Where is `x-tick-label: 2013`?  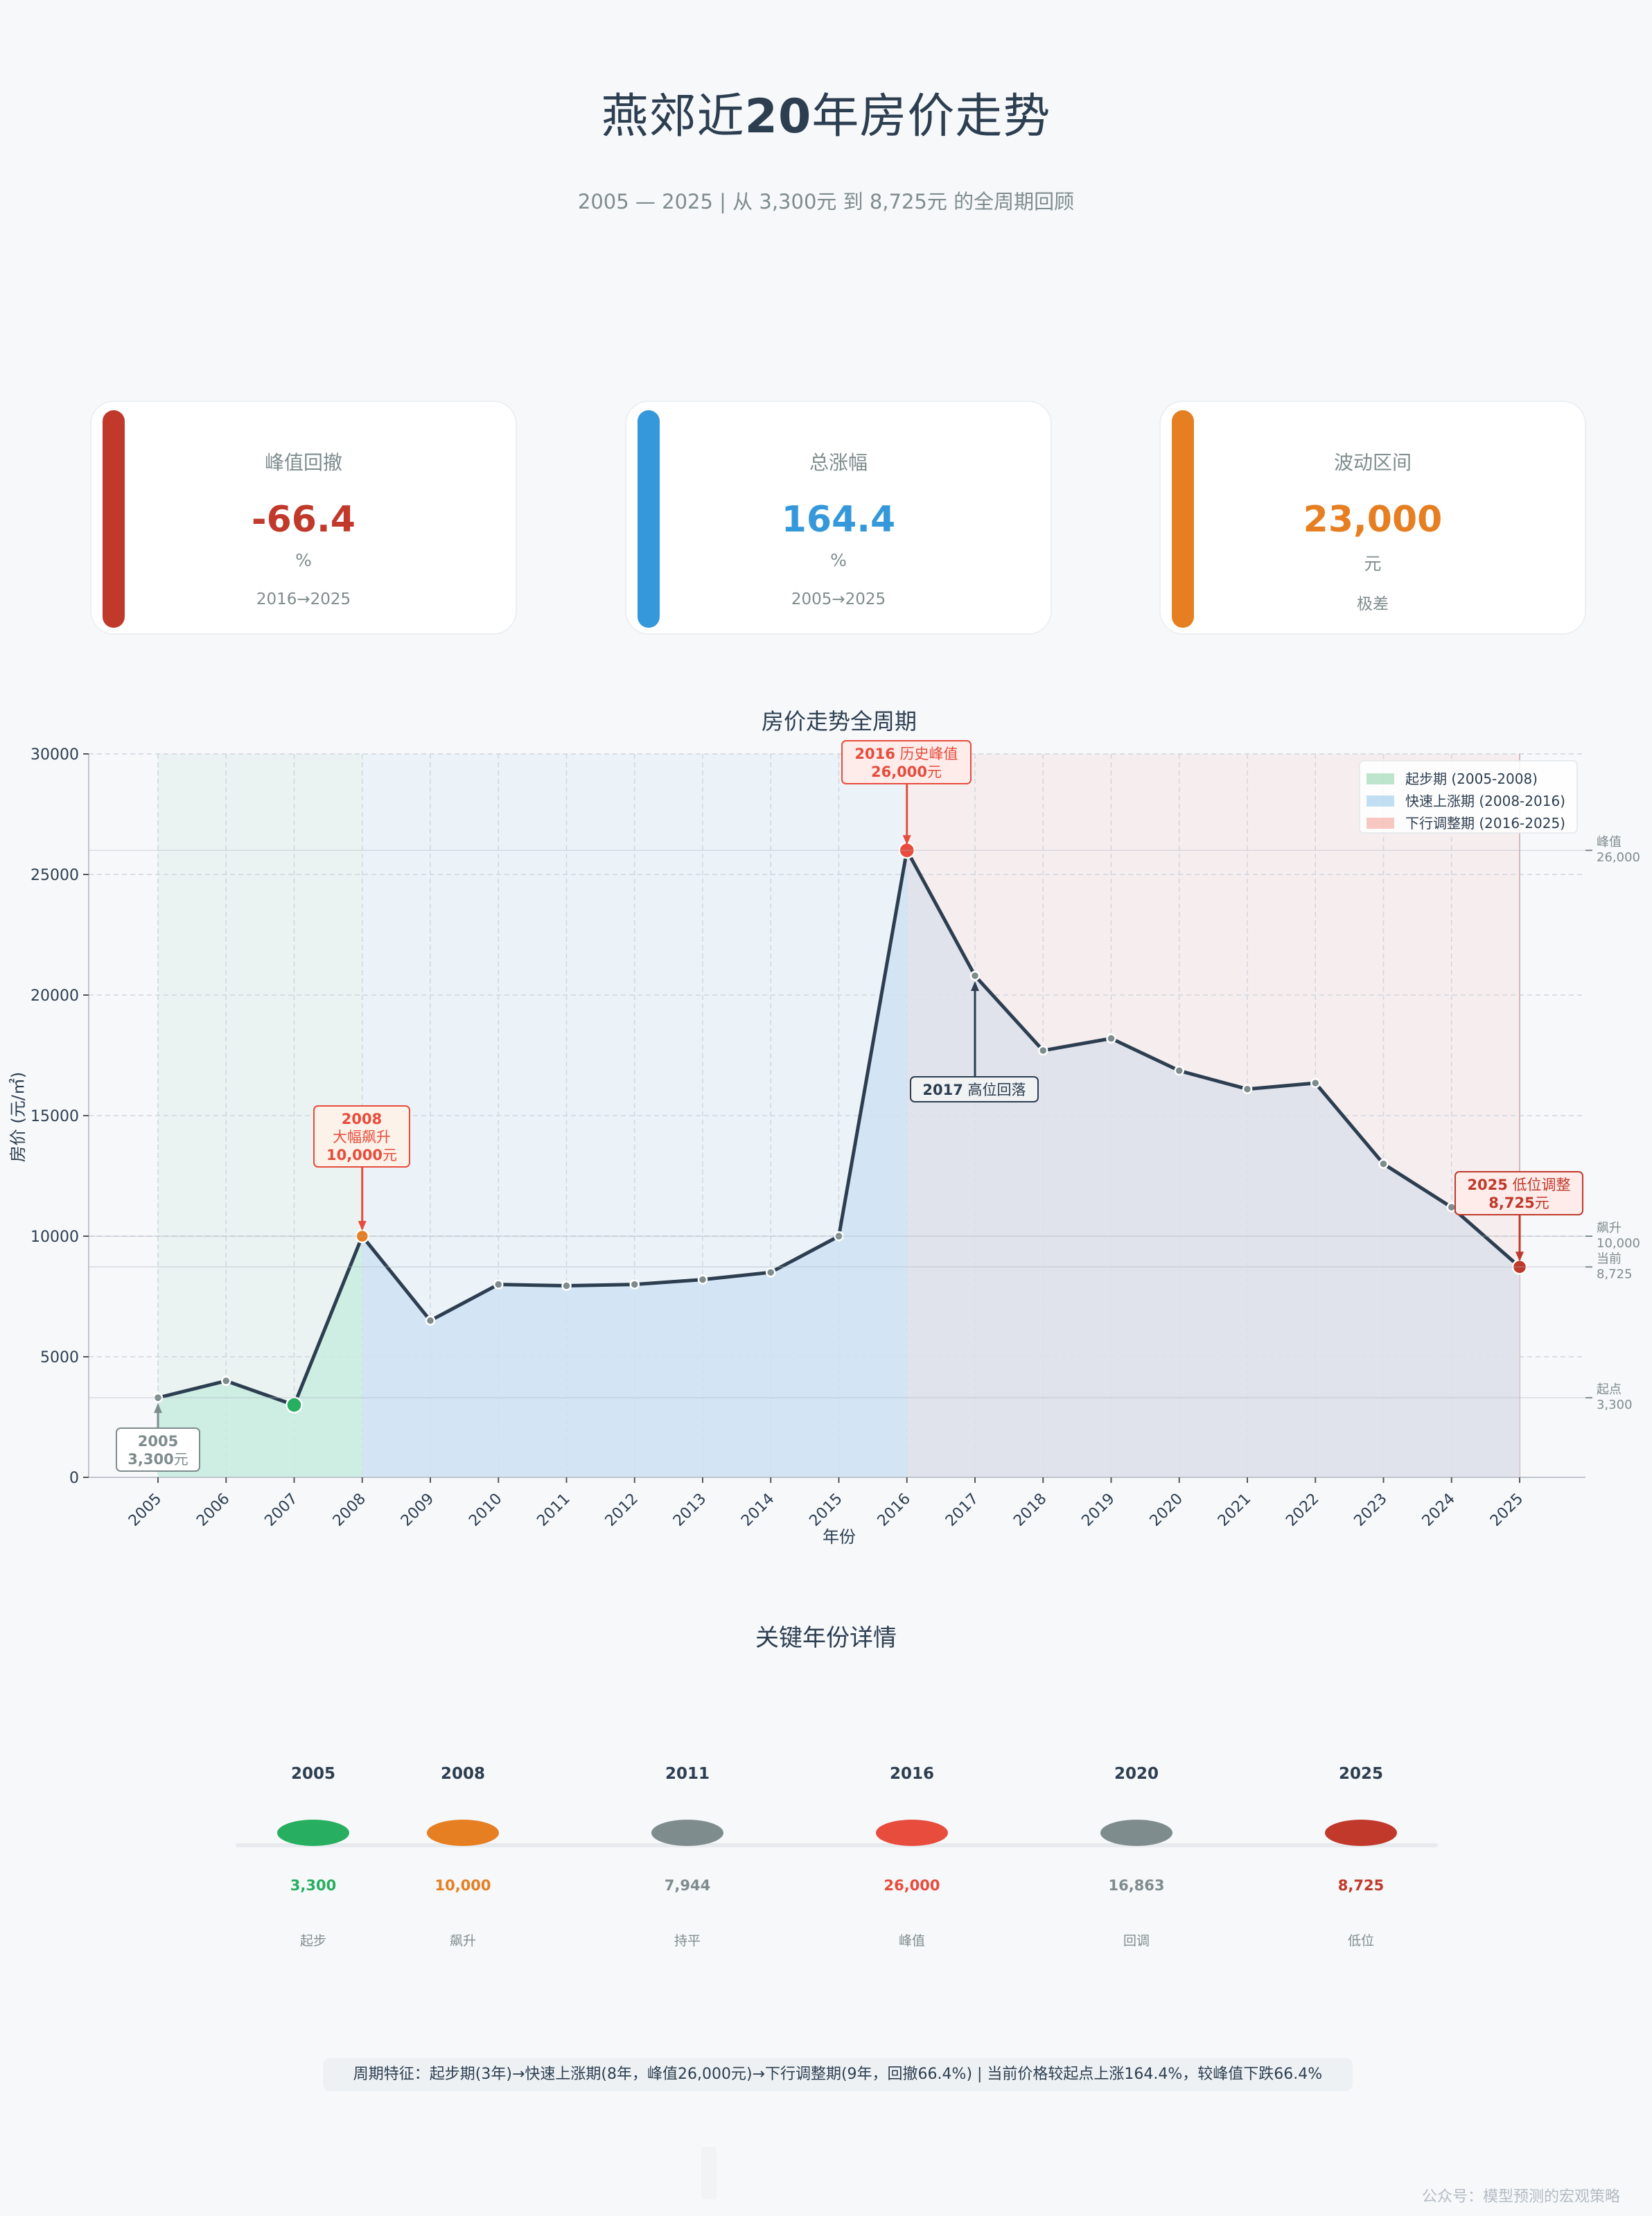 x-tick-label: 2013 is located at coordinates (690, 1510).